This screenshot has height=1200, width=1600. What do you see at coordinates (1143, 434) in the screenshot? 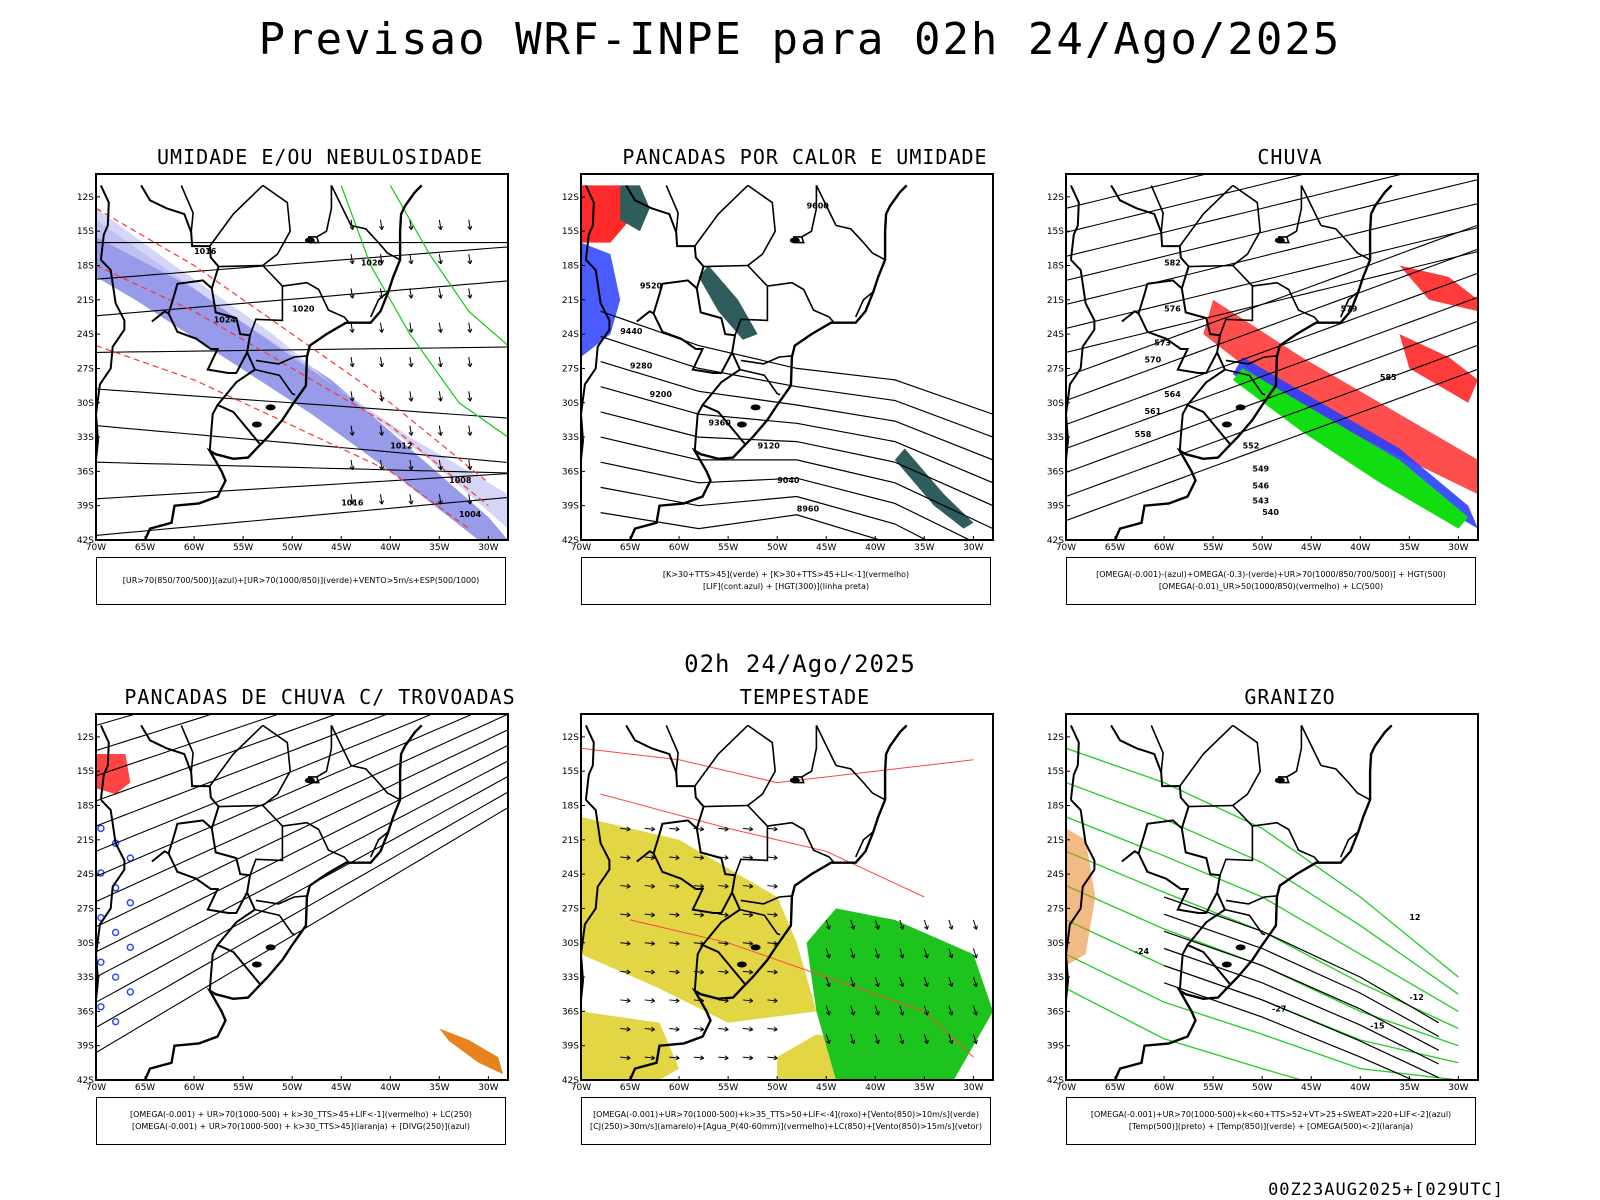
I see `contour-label: 558` at bounding box center [1143, 434].